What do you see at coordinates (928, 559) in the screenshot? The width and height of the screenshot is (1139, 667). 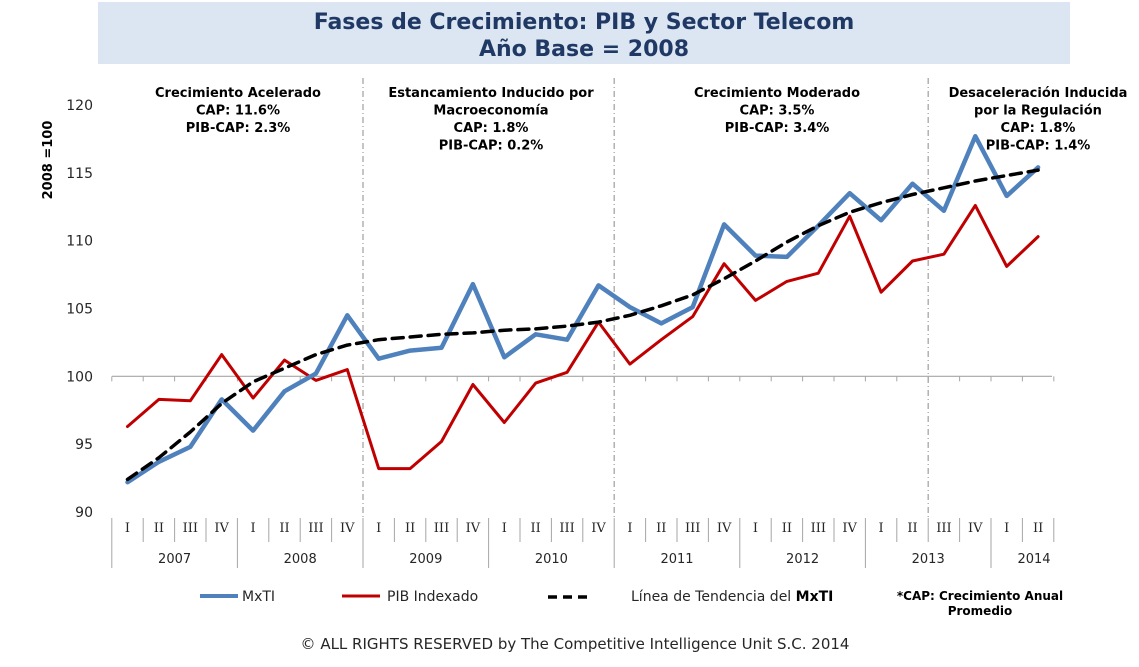 I see `year-label: 2013` at bounding box center [928, 559].